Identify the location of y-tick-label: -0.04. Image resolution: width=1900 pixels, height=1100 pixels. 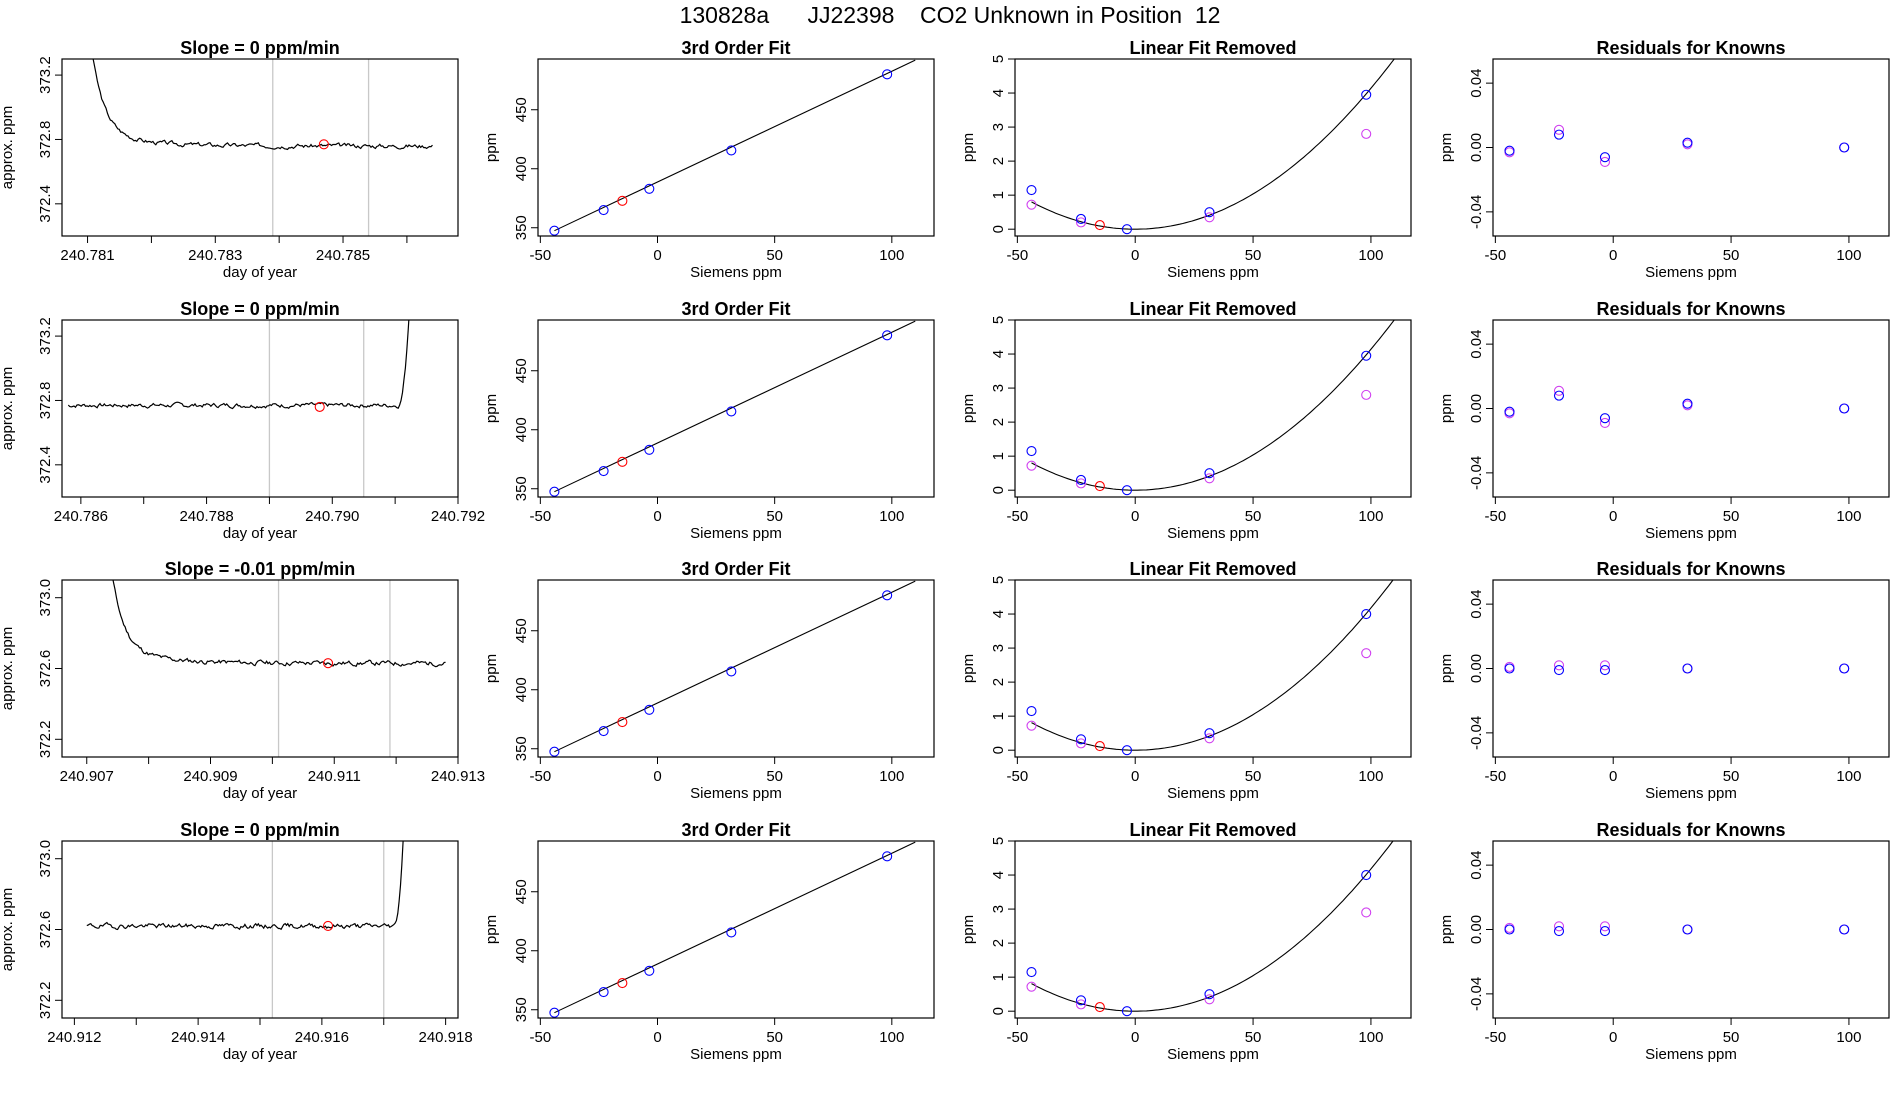
(1476, 212).